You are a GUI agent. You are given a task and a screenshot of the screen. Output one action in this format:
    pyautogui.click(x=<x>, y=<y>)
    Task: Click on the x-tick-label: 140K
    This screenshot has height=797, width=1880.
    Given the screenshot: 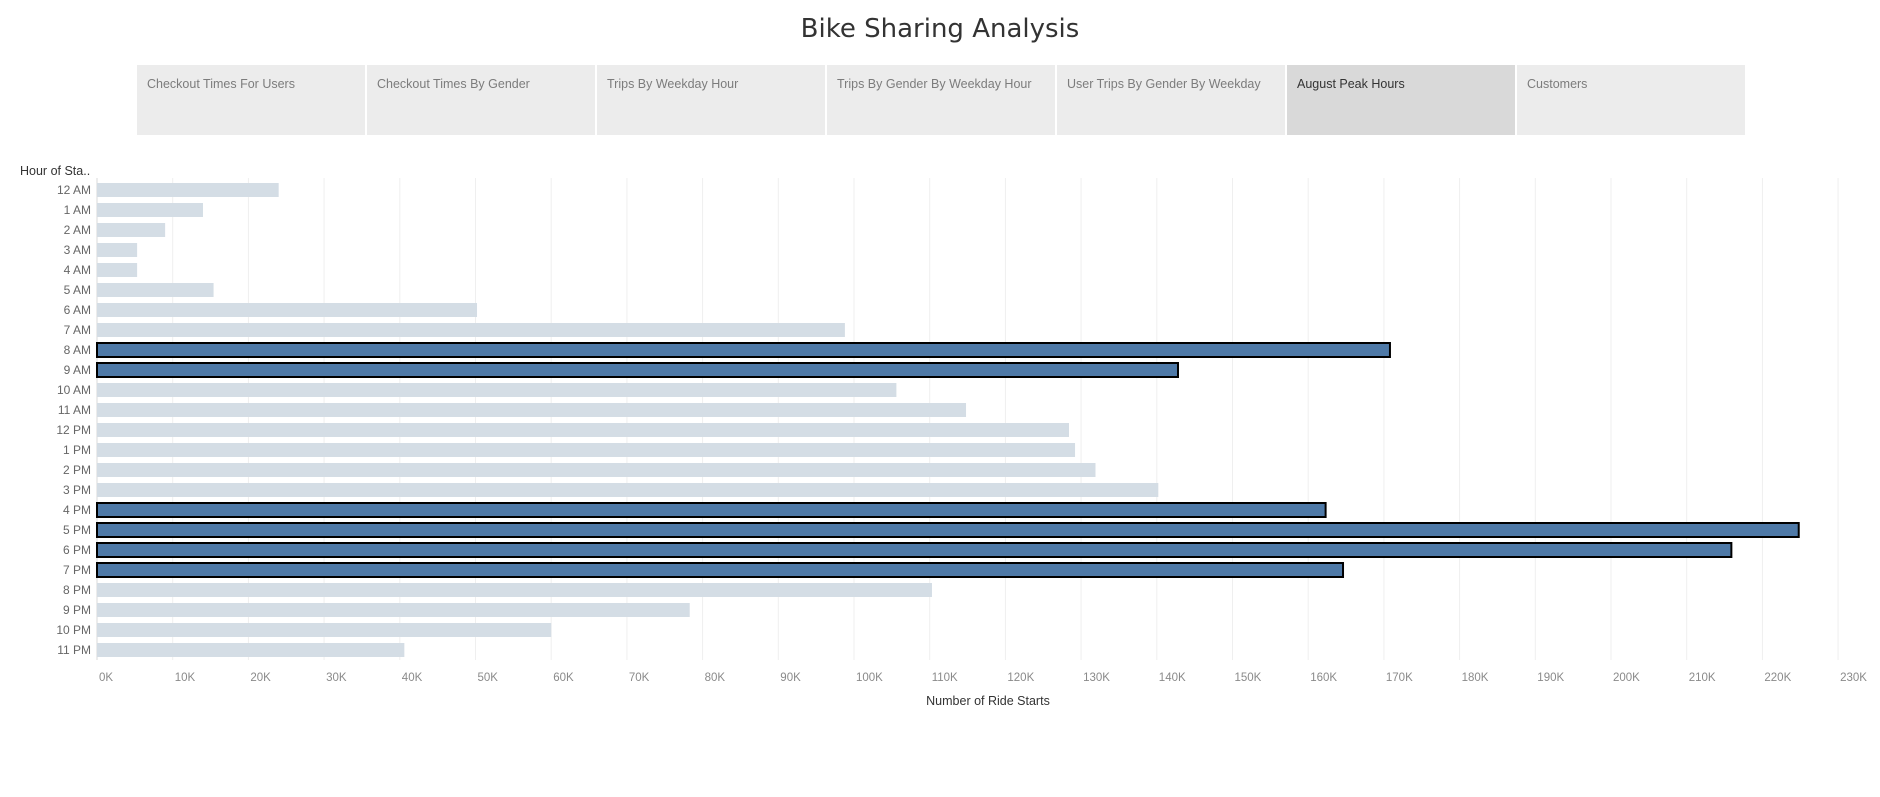 What is the action you would take?
    pyautogui.click(x=1172, y=678)
    